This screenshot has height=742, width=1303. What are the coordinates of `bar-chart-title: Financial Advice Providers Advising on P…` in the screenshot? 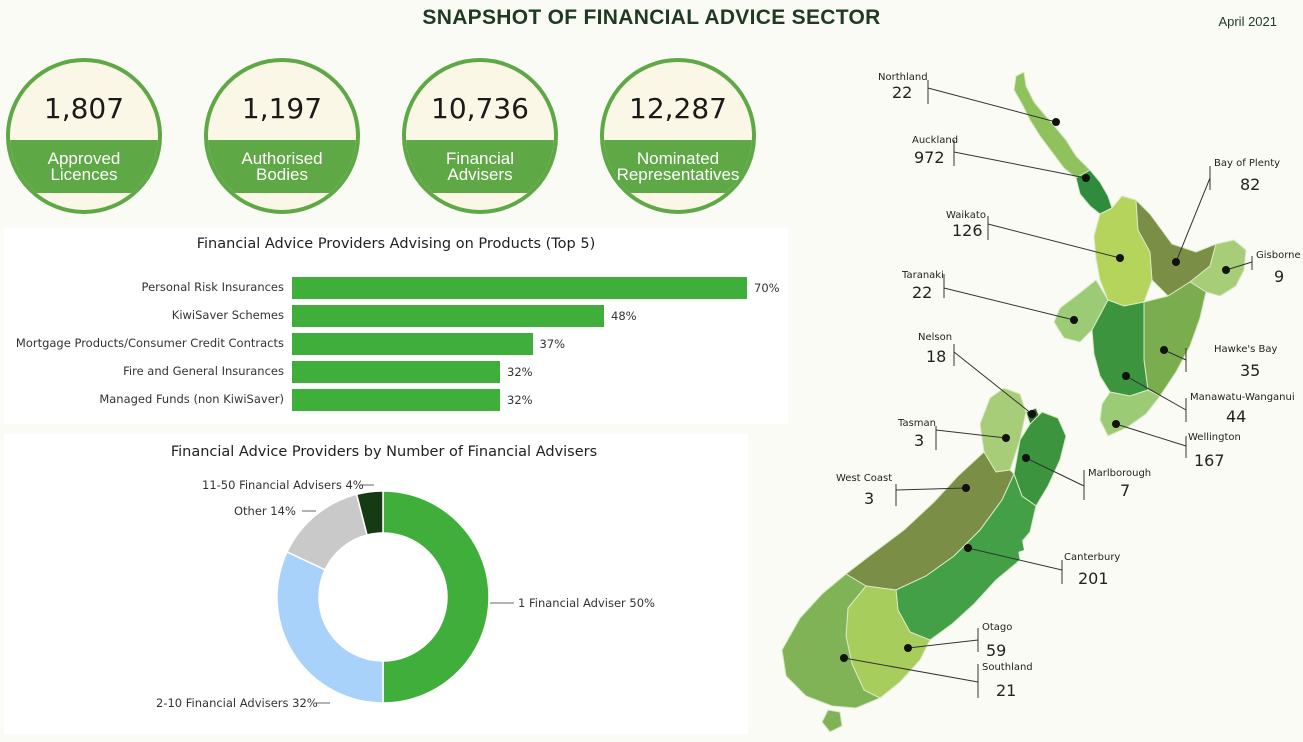 It's located at (396, 244).